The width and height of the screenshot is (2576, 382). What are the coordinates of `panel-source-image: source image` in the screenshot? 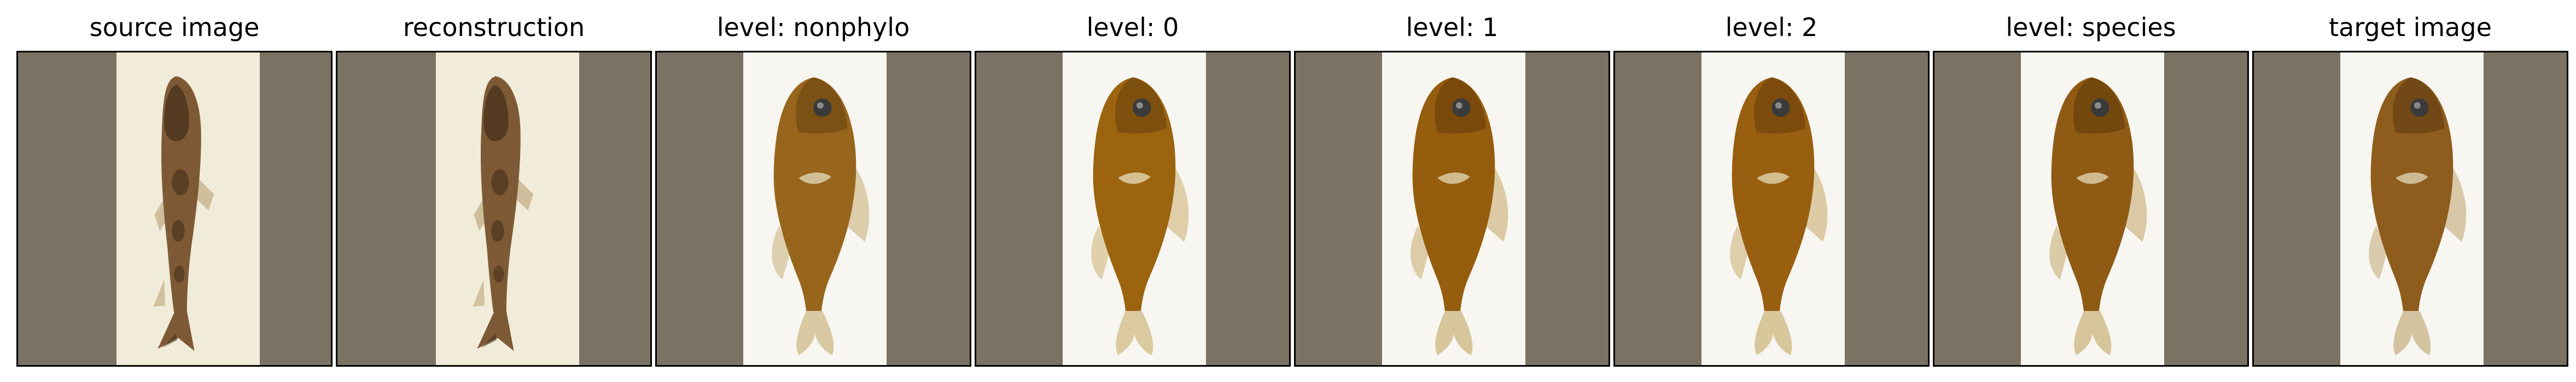 It's located at (174, 191).